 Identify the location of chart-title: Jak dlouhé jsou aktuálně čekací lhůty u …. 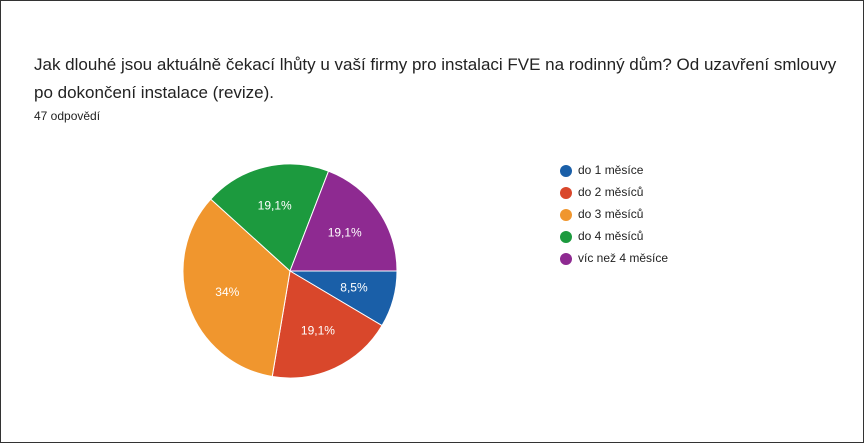
(435, 78).